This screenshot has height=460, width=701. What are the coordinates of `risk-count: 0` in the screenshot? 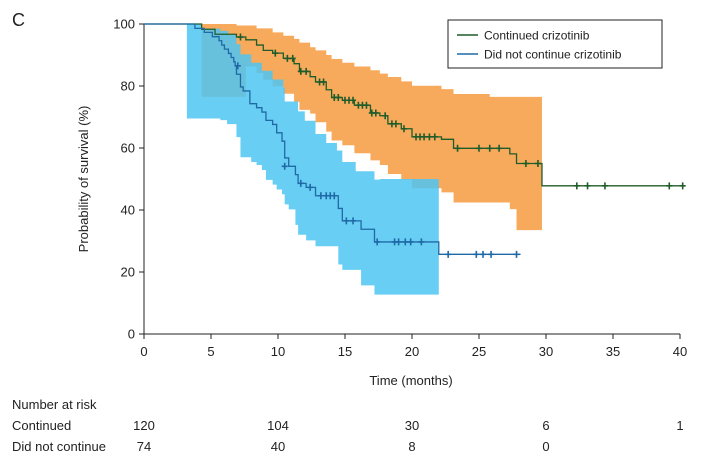 It's located at (545, 446).